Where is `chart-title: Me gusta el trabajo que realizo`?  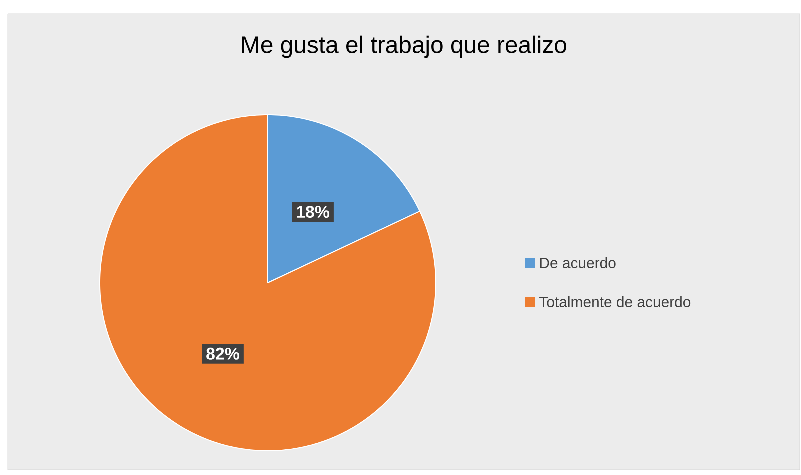
chart-title: Me gusta el trabajo que realizo is located at coordinates (404, 47).